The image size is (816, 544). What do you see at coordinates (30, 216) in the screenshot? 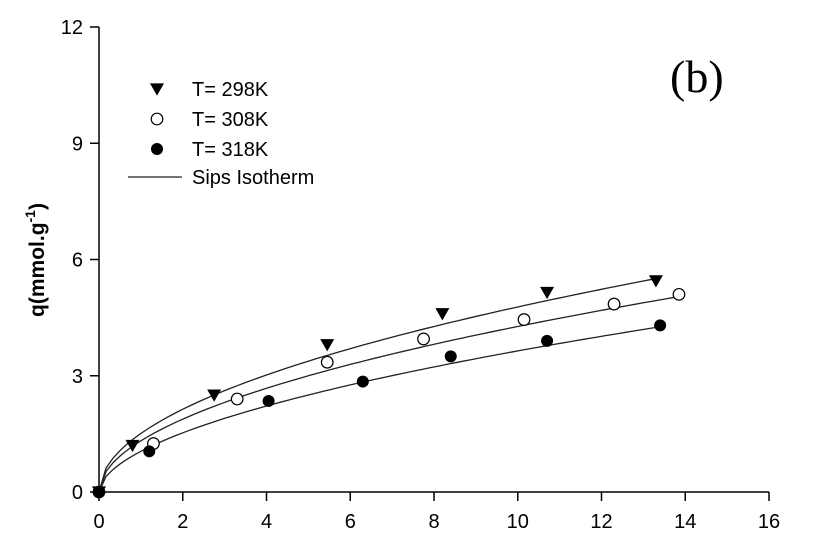
I see `y-axis-label-sup: -1` at bounding box center [30, 216].